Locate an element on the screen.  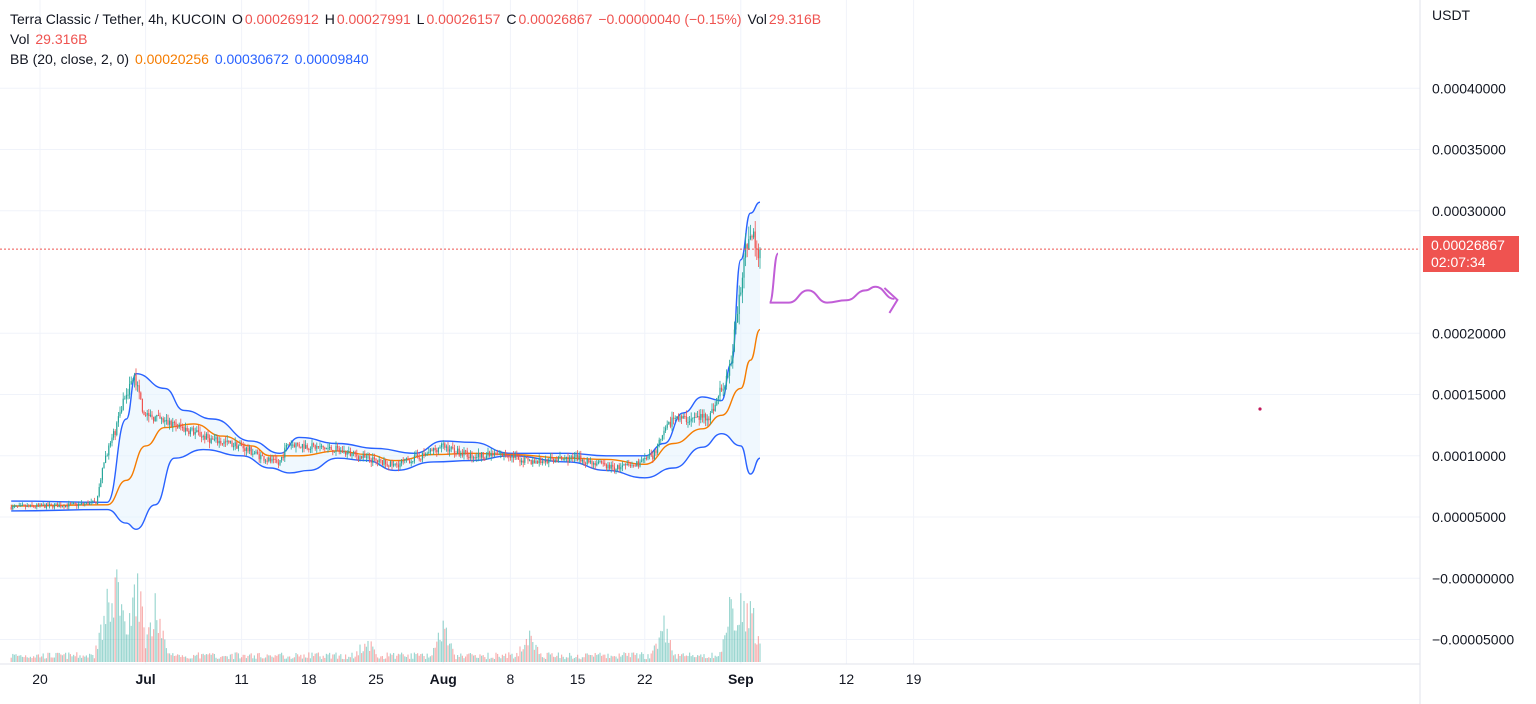
legend-volume: Vol 29.316B is located at coordinates (50, 39).